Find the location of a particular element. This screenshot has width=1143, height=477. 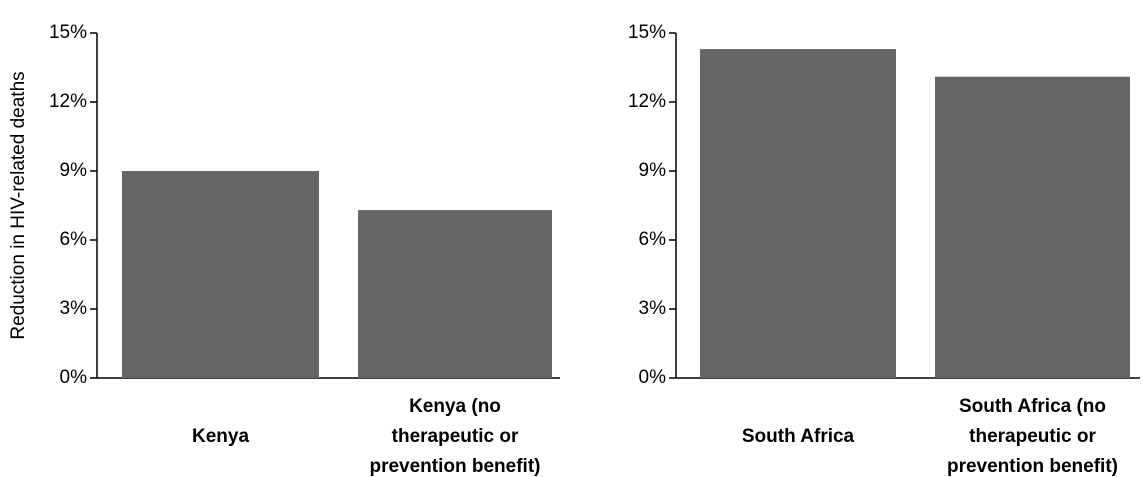

x-tick-label: Kenya is located at coordinates (220, 436).